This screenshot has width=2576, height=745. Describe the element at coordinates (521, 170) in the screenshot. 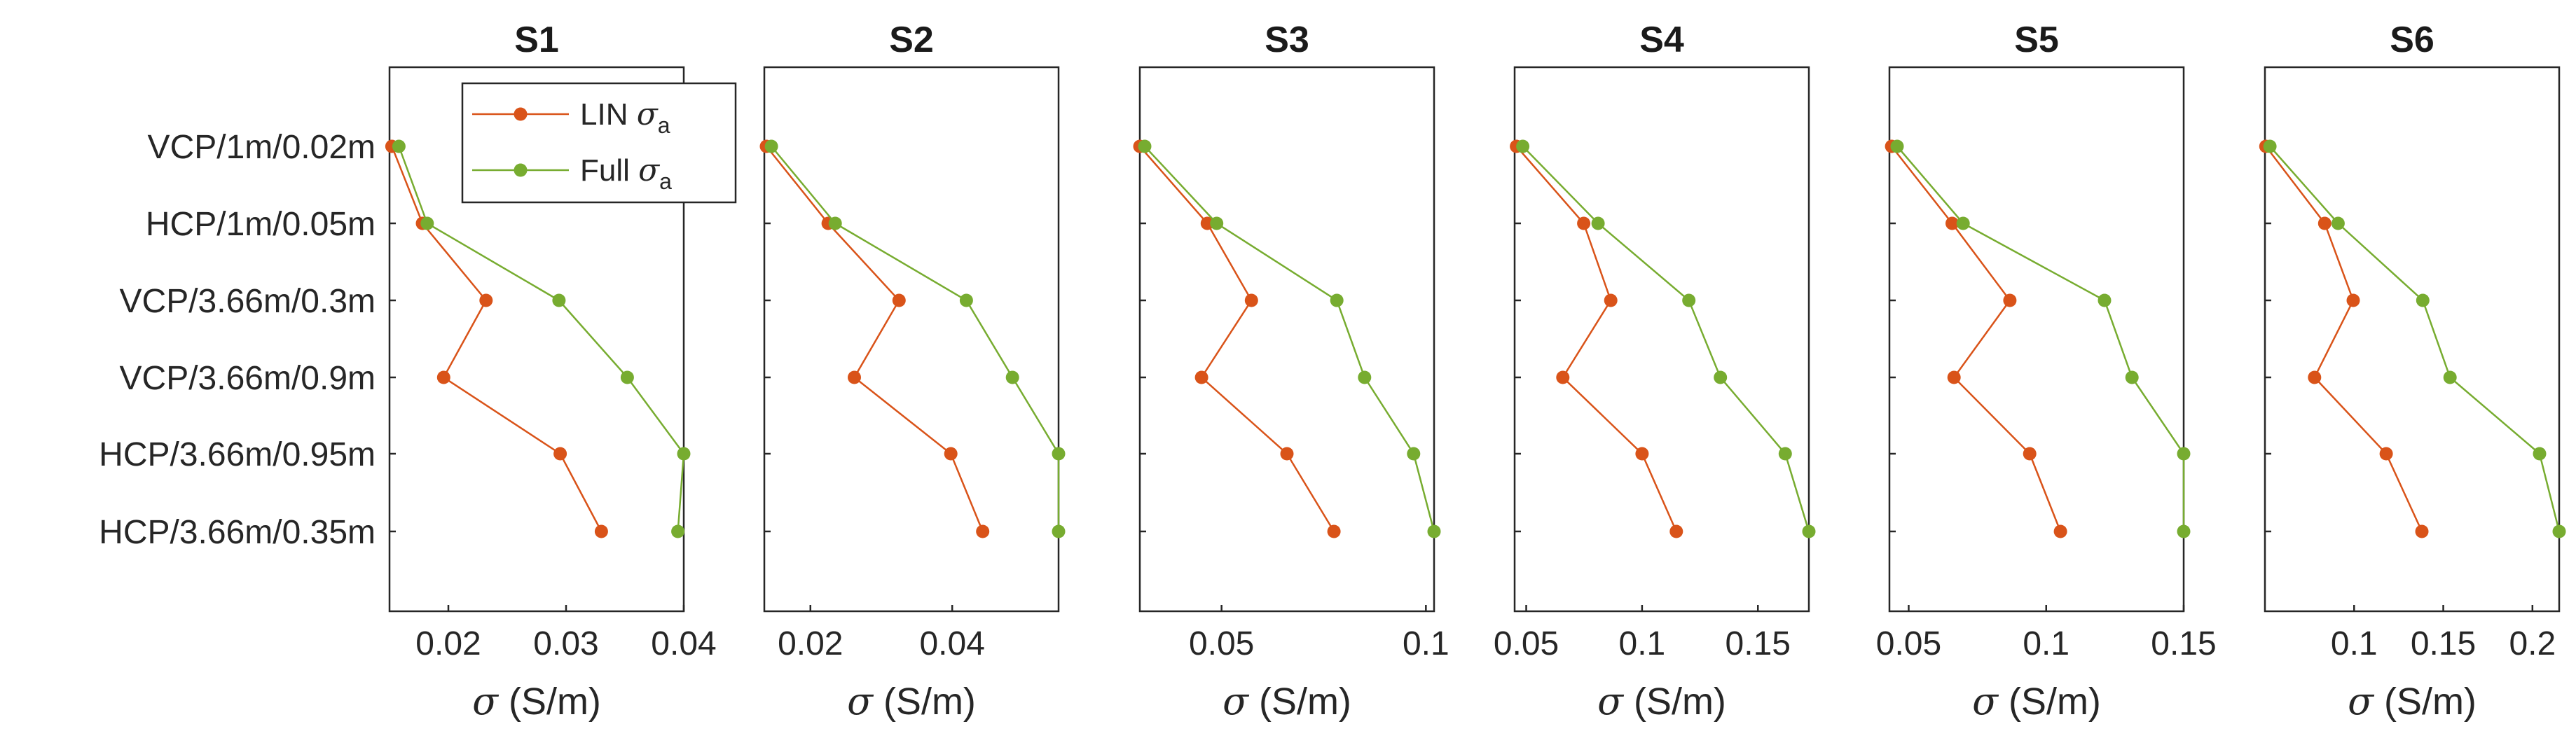

I see `legend-marker-full` at that location.